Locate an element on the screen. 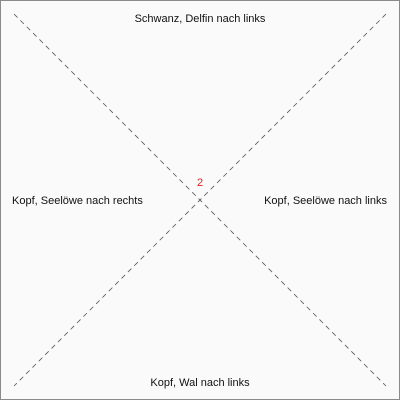 This screenshot has height=400, width=400. label-left: Kopf, Seelöwe nach rechts is located at coordinates (77, 201).